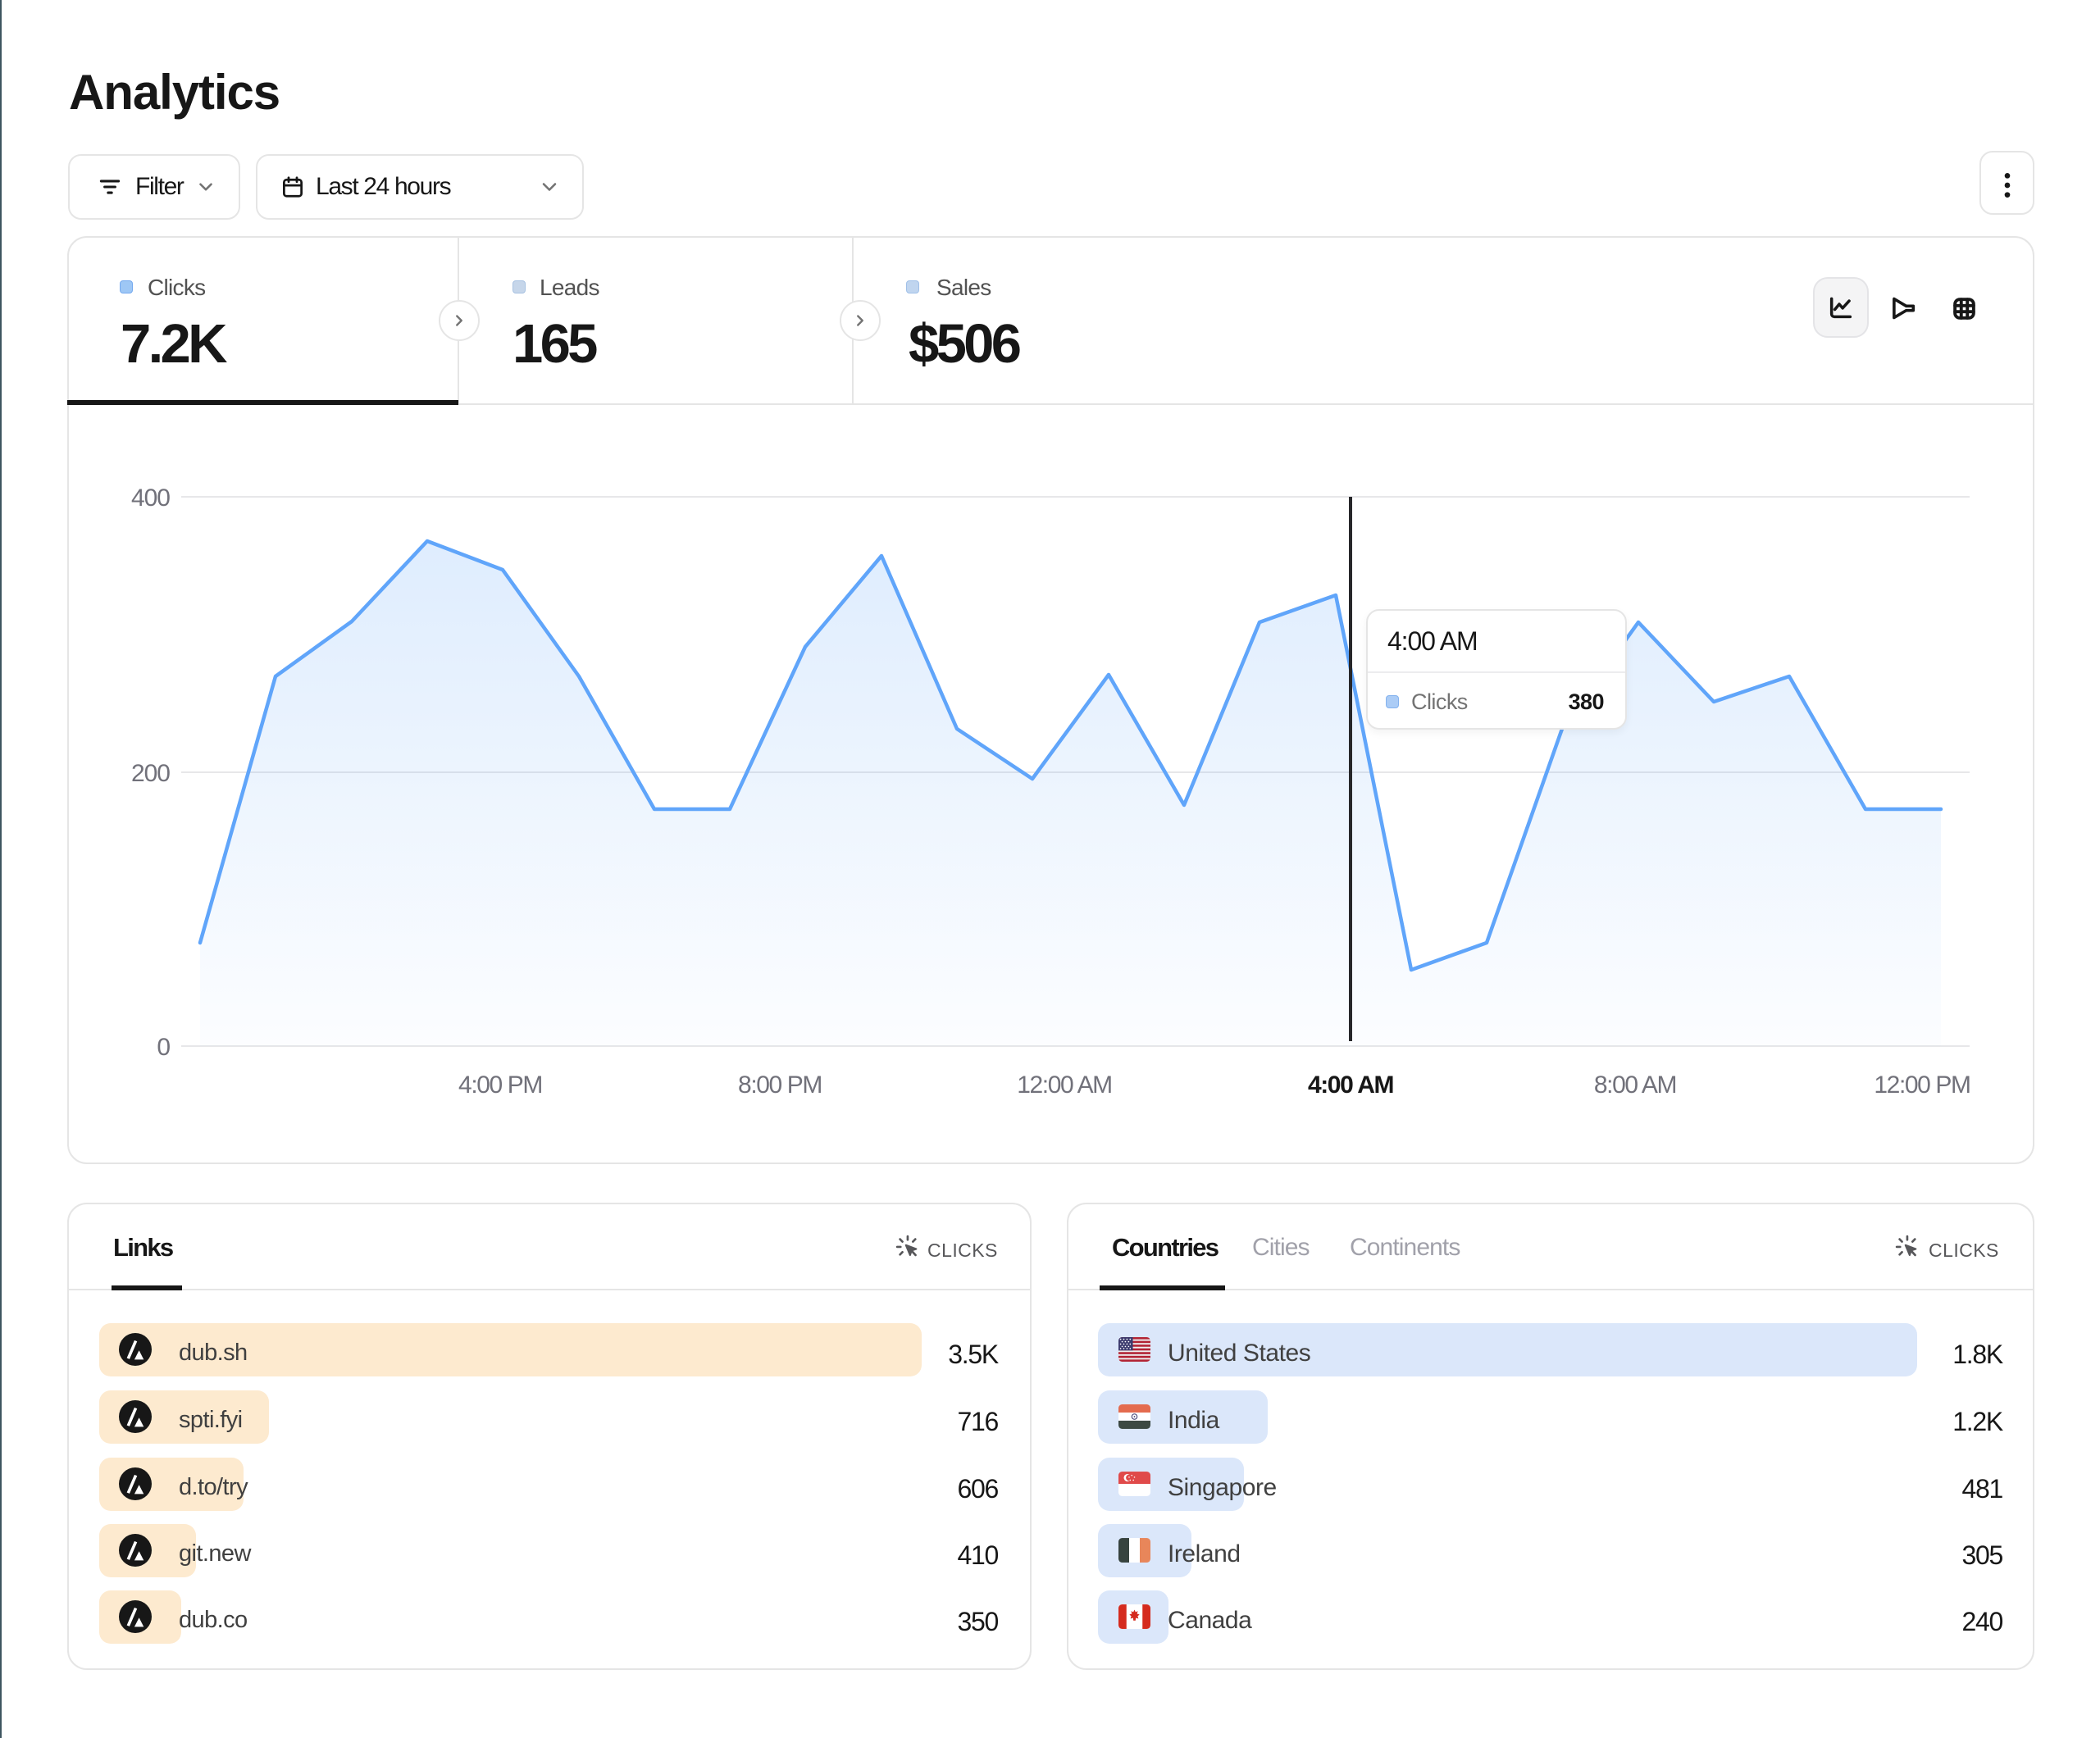 The width and height of the screenshot is (2100, 1738). What do you see at coordinates (150, 773) in the screenshot?
I see `svg-text: 200` at bounding box center [150, 773].